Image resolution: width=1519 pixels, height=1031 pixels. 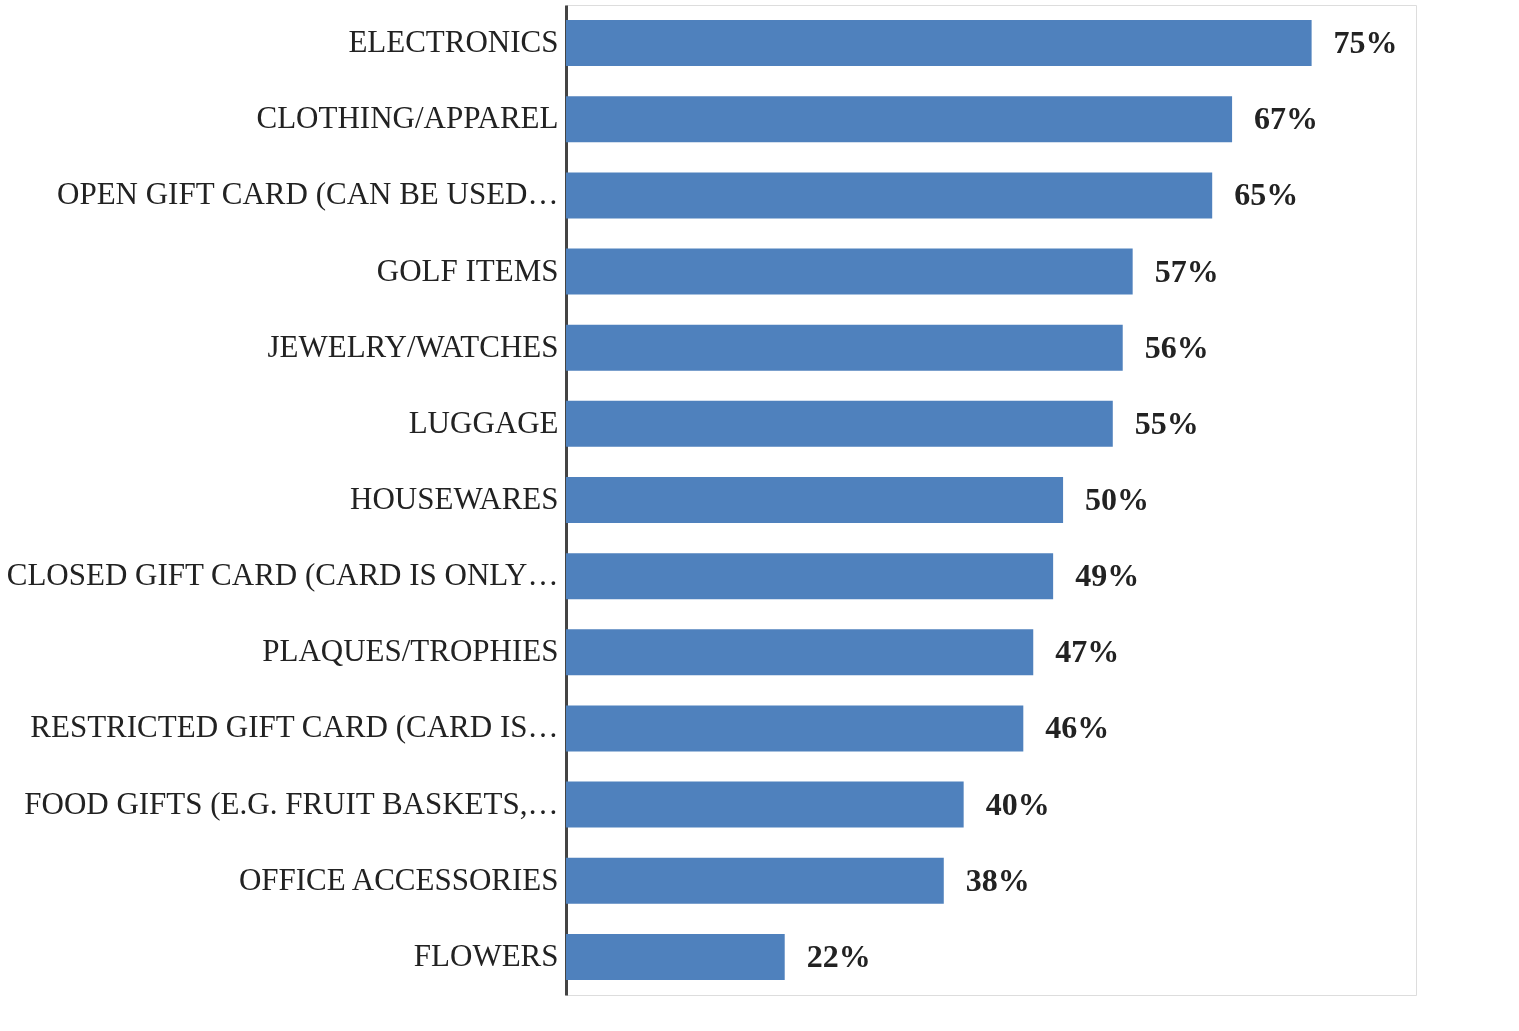 I want to click on y-tick-label: CLOTHING/APPAREL, so click(x=407, y=118).